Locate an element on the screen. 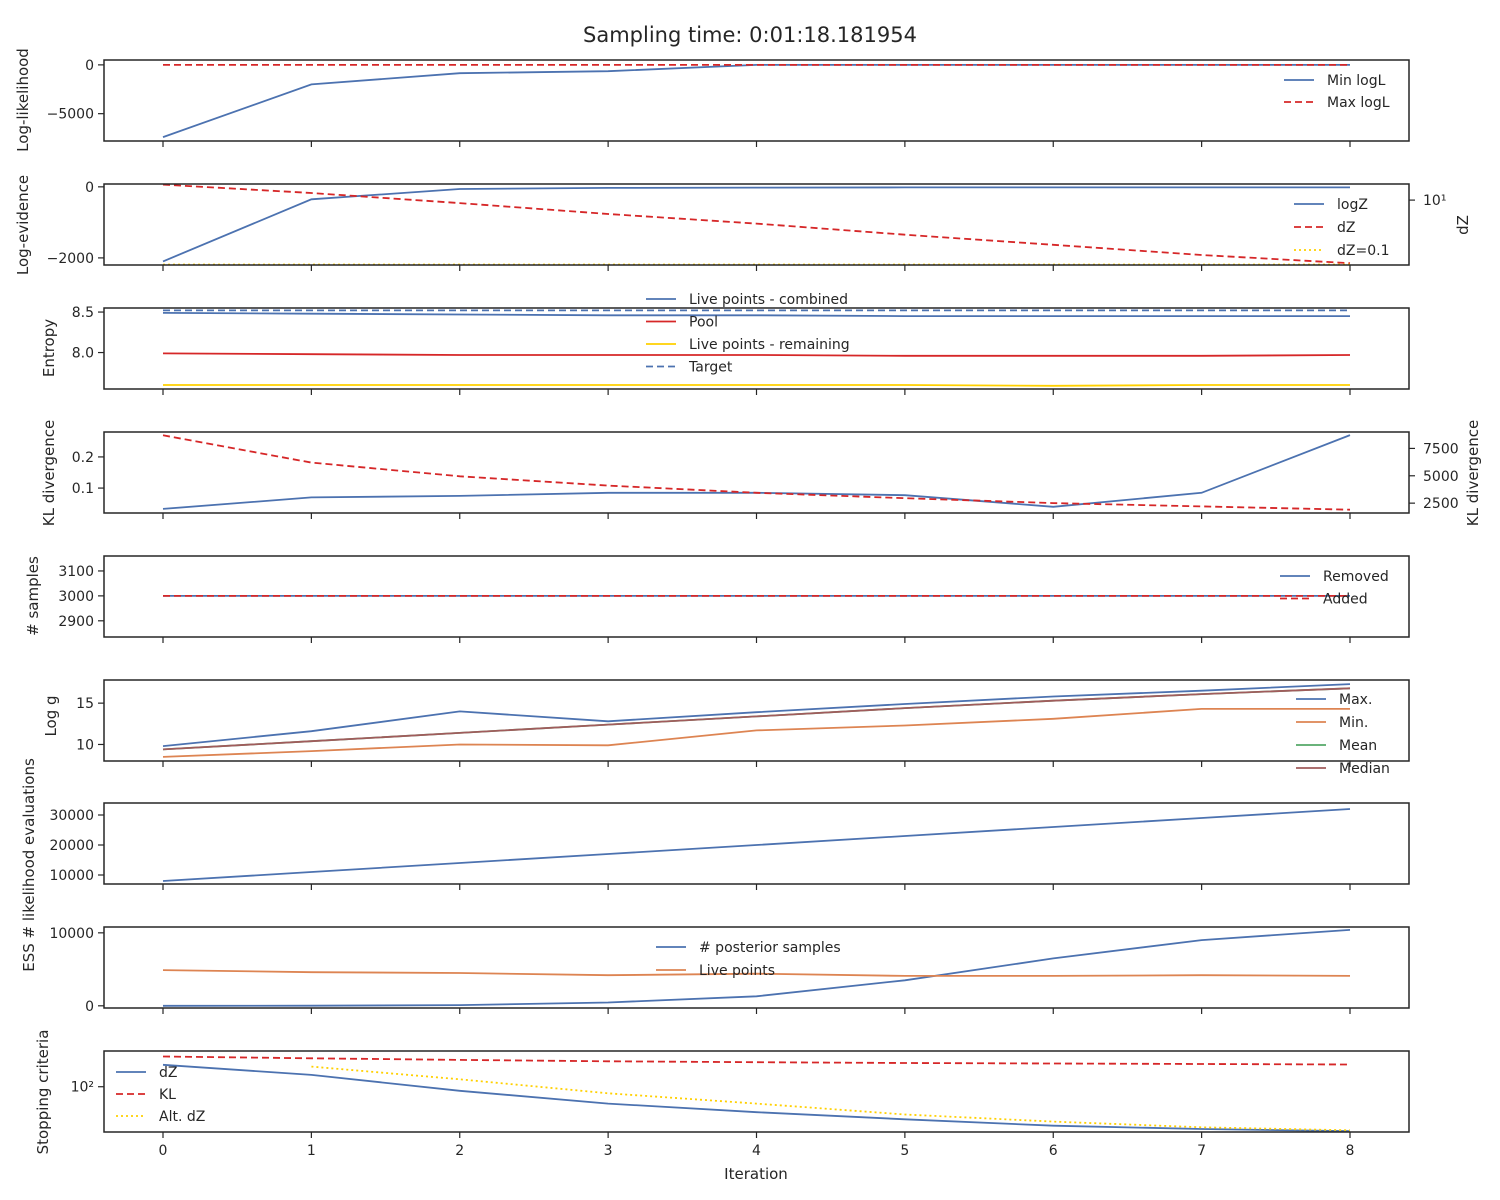 This screenshot has width=1500, height=1200. series-line-live-points-remaining is located at coordinates (756, 385).